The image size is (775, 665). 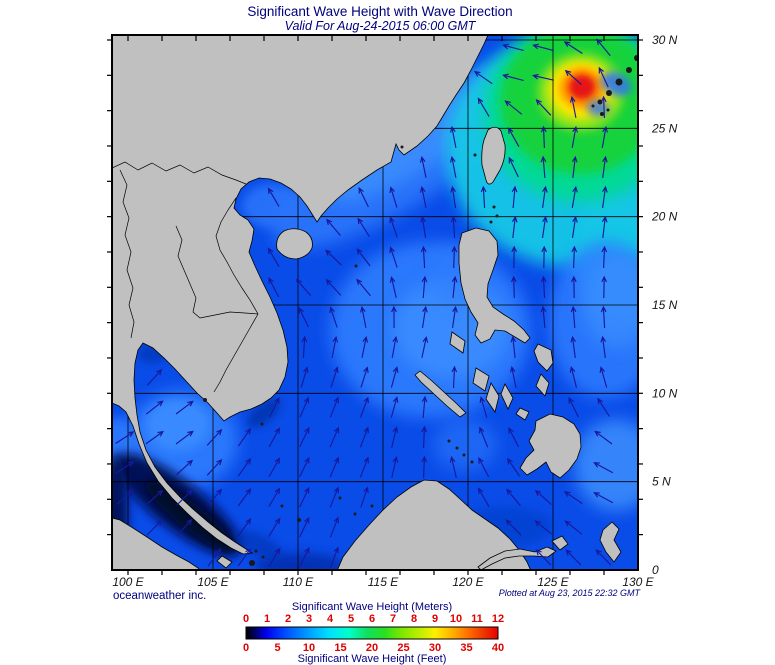 I want to click on landmass-sumatra, so click(x=156, y=543).